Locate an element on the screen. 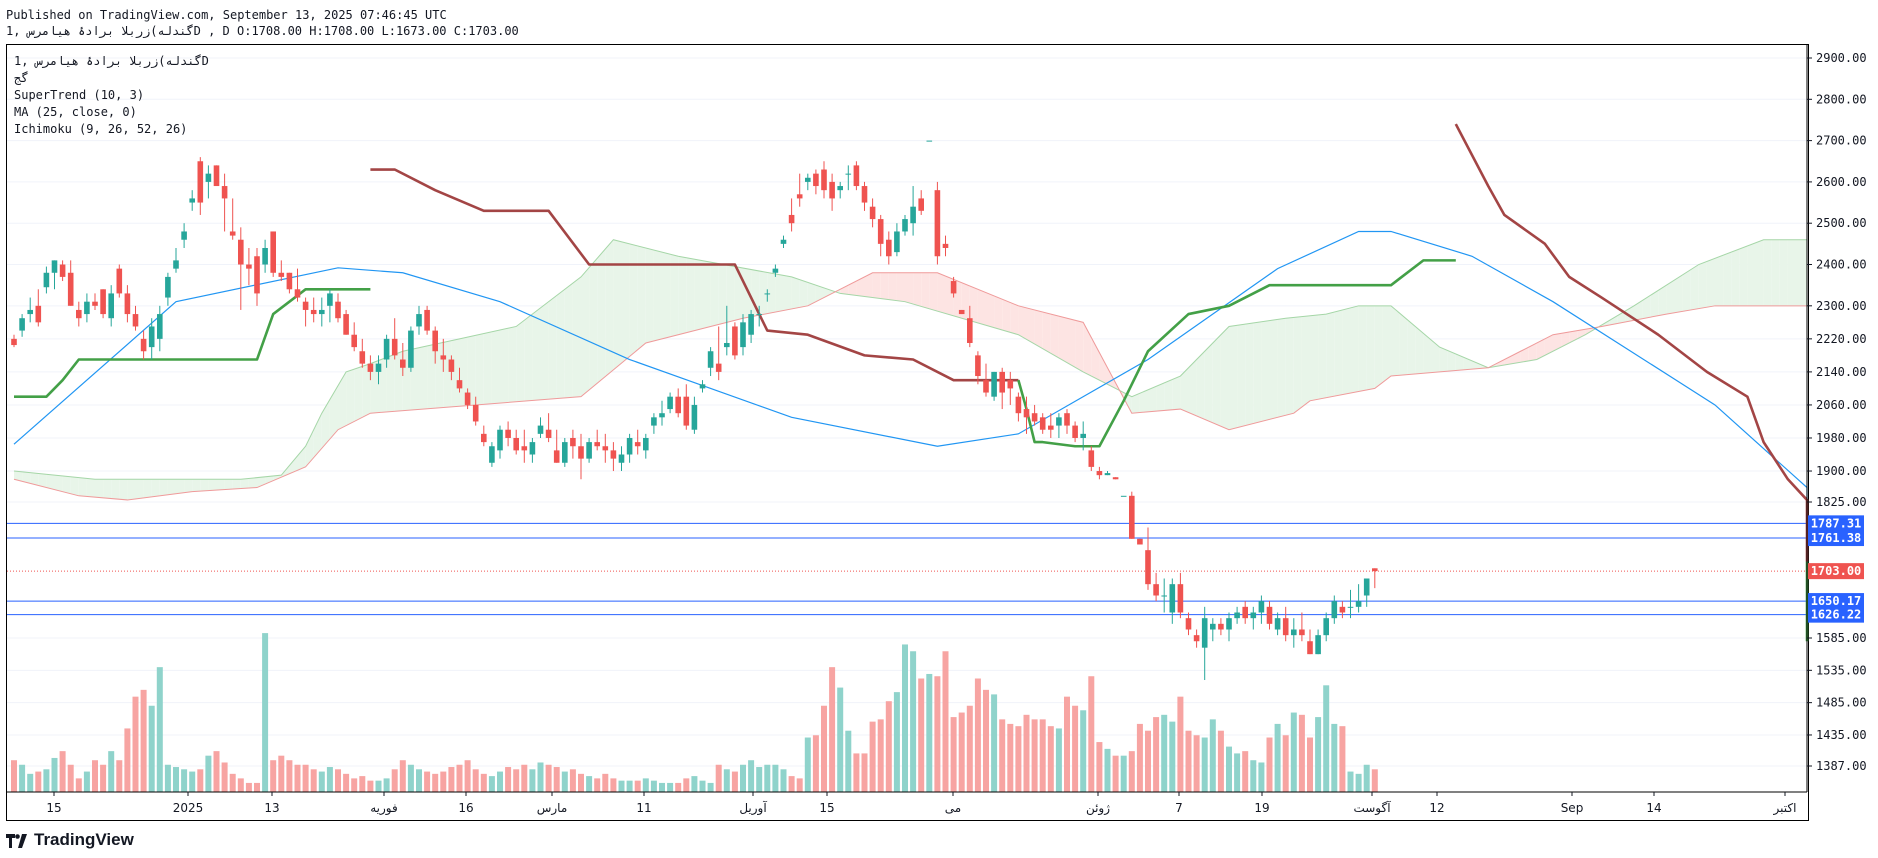 The height and width of the screenshot is (858, 1878). legend-ma: MA (25, close, 0) is located at coordinates (75, 112).